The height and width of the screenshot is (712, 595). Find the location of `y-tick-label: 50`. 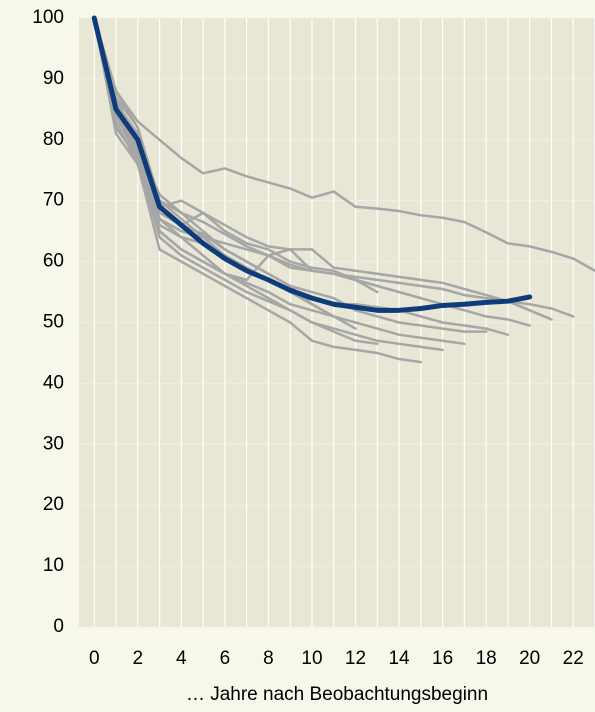

y-tick-label: 50 is located at coordinates (53, 322).